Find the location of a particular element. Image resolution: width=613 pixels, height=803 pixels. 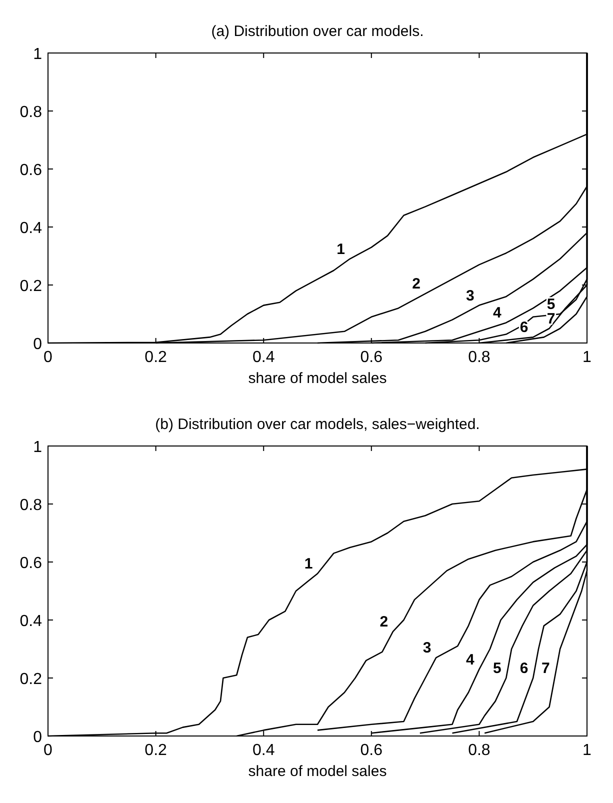

chart-title: (b) Distribution over car models, sales−weighted. is located at coordinates (317, 424).